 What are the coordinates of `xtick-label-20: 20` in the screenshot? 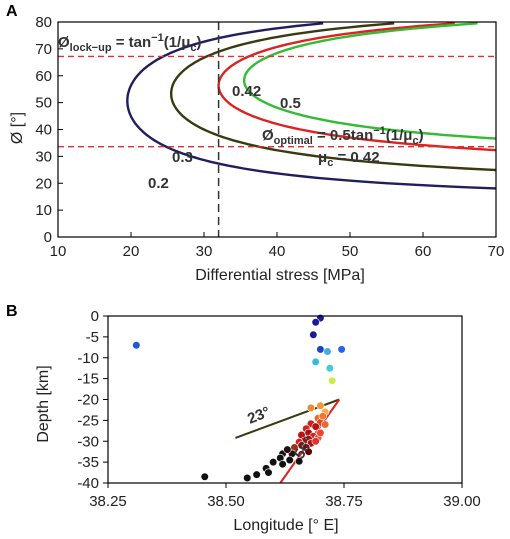 It's located at (131, 251).